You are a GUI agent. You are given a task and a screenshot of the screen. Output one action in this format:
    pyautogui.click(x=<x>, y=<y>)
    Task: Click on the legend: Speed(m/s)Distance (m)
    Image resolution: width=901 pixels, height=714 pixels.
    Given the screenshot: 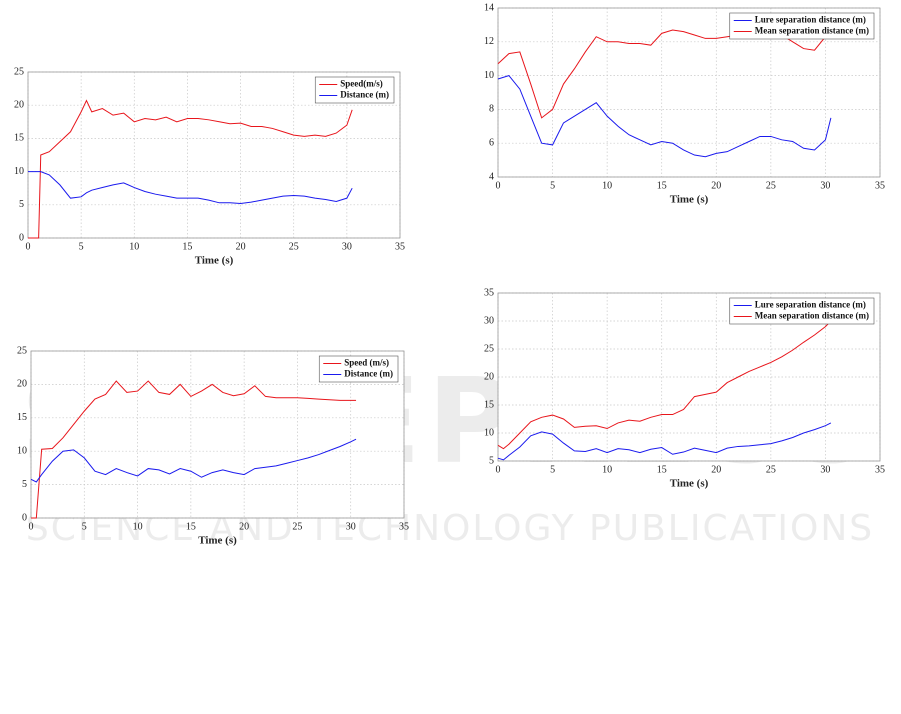 What is the action you would take?
    pyautogui.click(x=354, y=90)
    